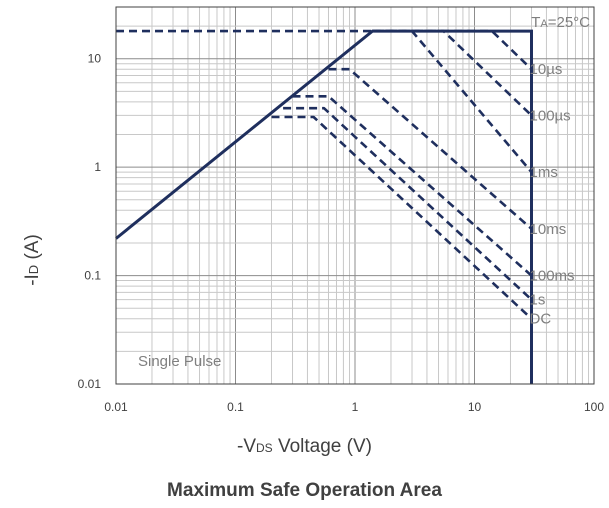 This screenshot has width=609, height=508. What do you see at coordinates (552, 276) in the screenshot?
I see `series-label: 100ms` at bounding box center [552, 276].